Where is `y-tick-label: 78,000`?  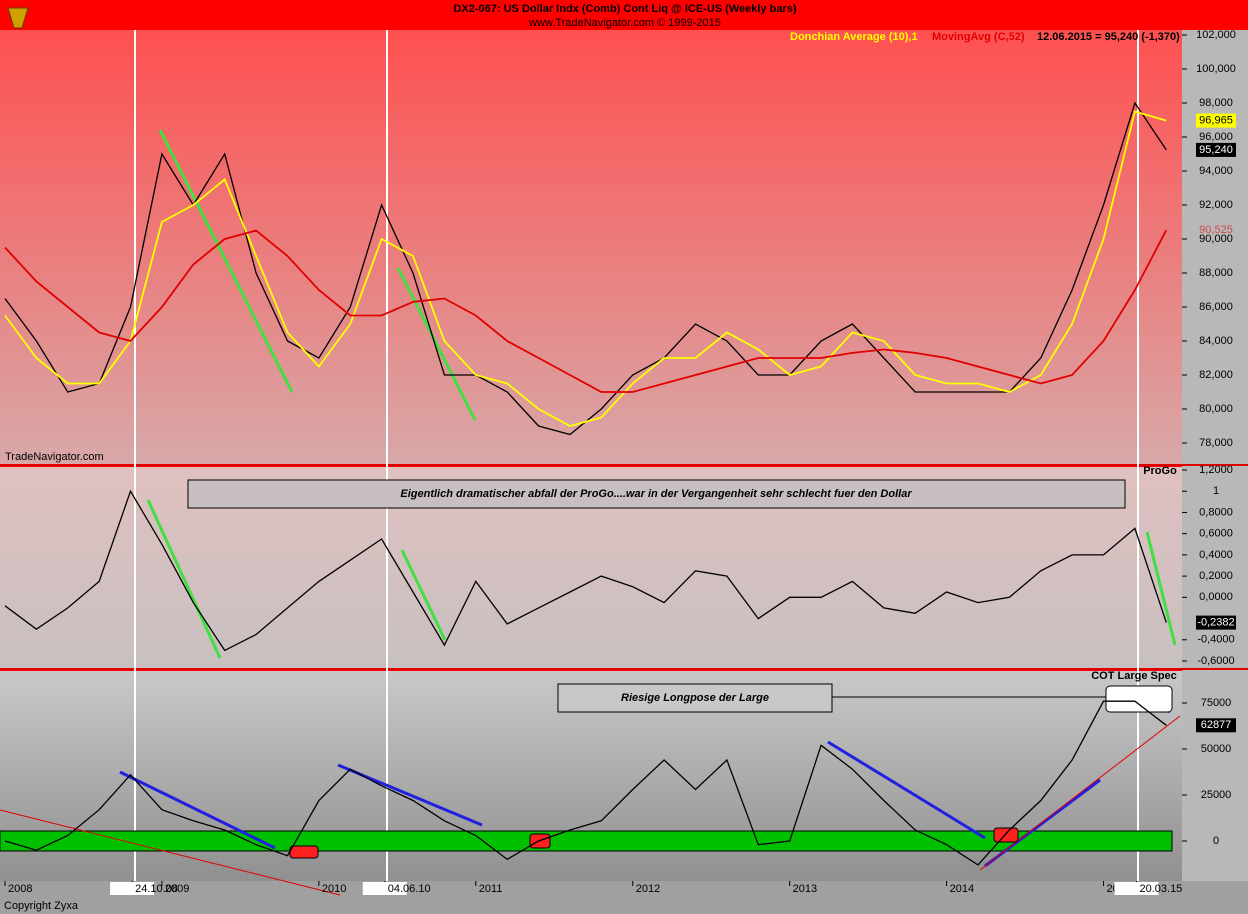
y-tick-label: 78,000 is located at coordinates (1216, 443).